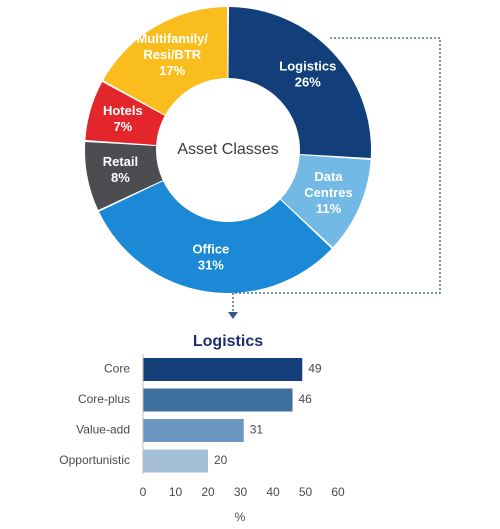 The width and height of the screenshot is (500, 529). What do you see at coordinates (120, 177) in the screenshot?
I see `donut-slice-value-label: 8%` at bounding box center [120, 177].